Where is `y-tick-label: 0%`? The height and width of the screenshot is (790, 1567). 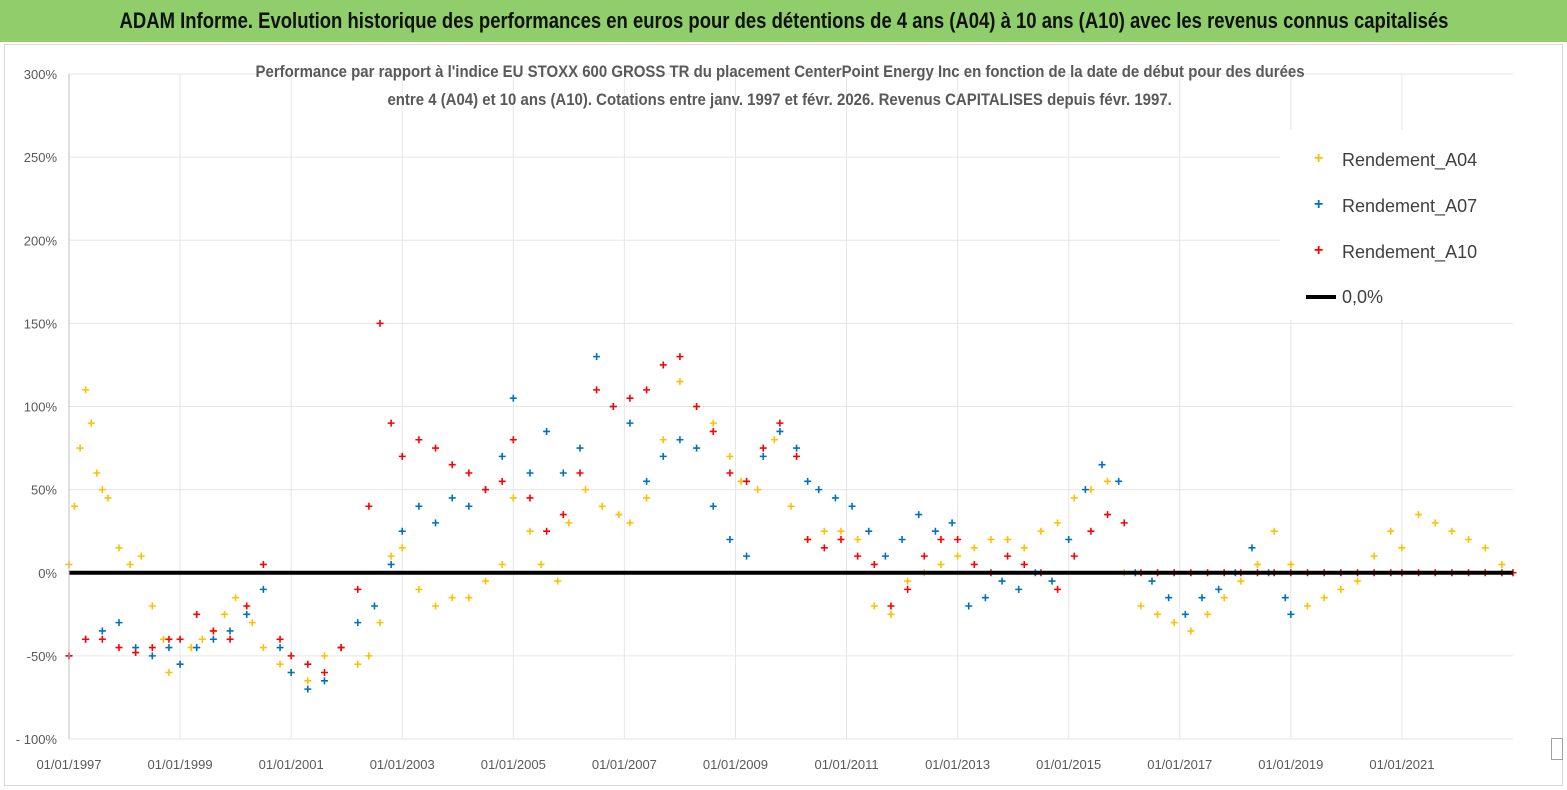
y-tick-label: 0% is located at coordinates (47, 573).